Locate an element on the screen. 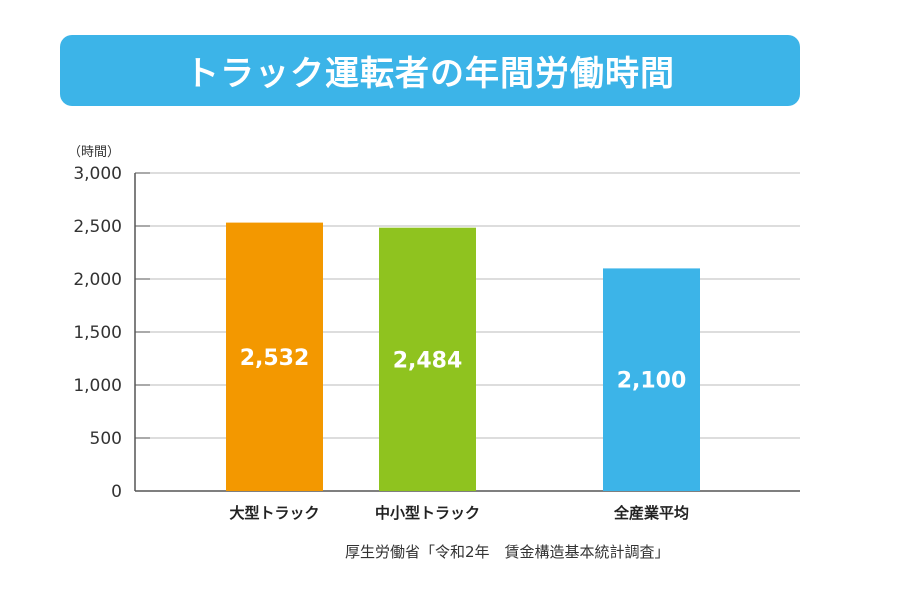 The height and width of the screenshot is (600, 900). y-axis-unit: （時間） is located at coordinates (94, 152).